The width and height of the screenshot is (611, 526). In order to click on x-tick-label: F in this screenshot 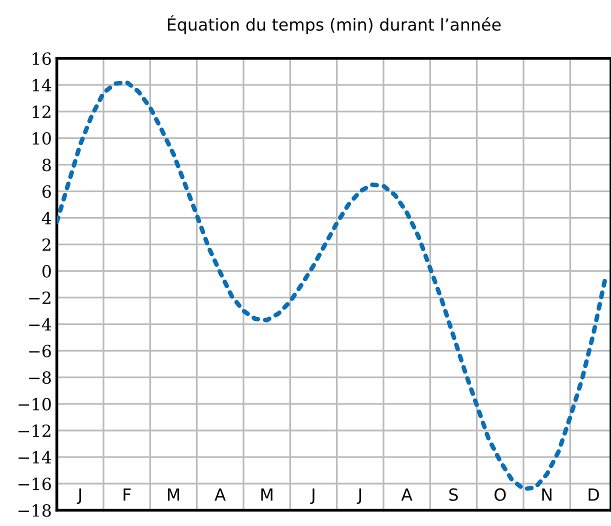, I will do `click(127, 494)`.